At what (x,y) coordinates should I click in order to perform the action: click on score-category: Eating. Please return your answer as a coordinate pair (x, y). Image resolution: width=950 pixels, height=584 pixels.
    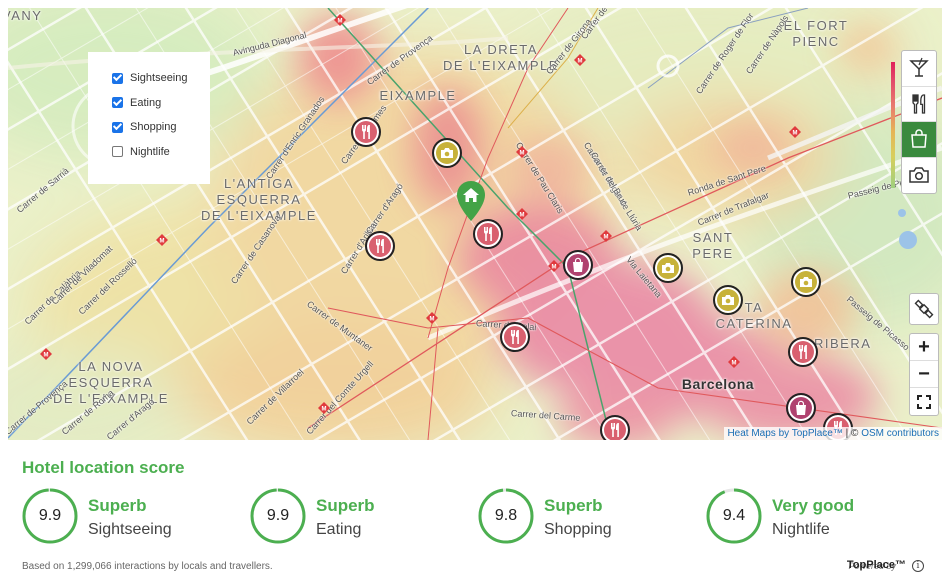
    Looking at the image, I should click on (339, 529).